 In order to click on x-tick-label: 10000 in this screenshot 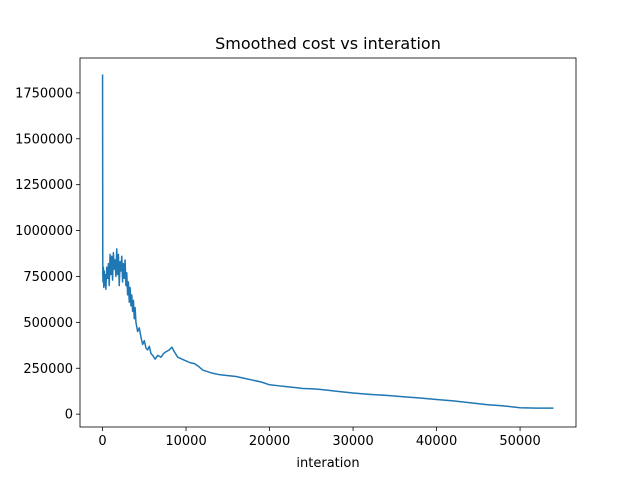, I will do `click(185, 441)`.